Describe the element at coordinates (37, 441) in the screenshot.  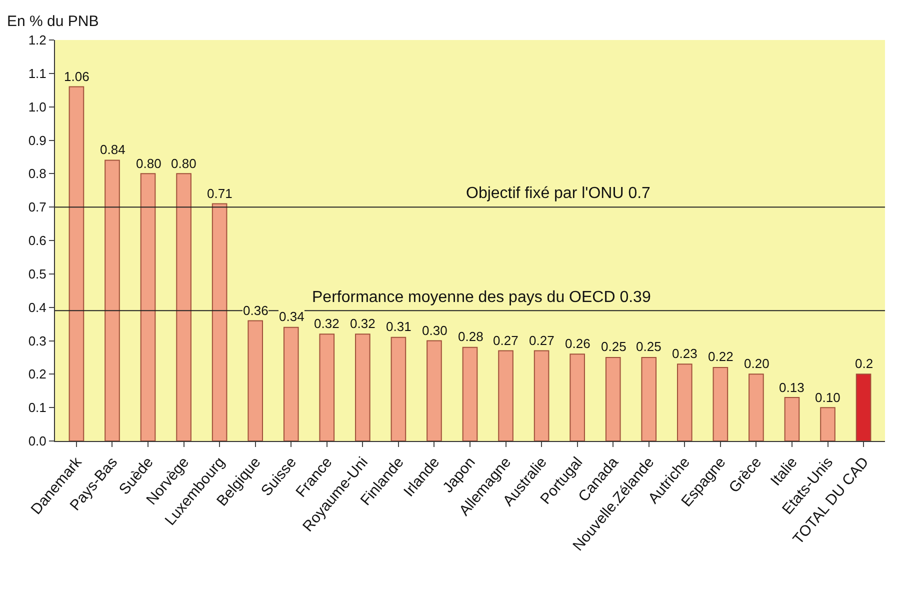
I see `y-tick-label: 0.0` at that location.